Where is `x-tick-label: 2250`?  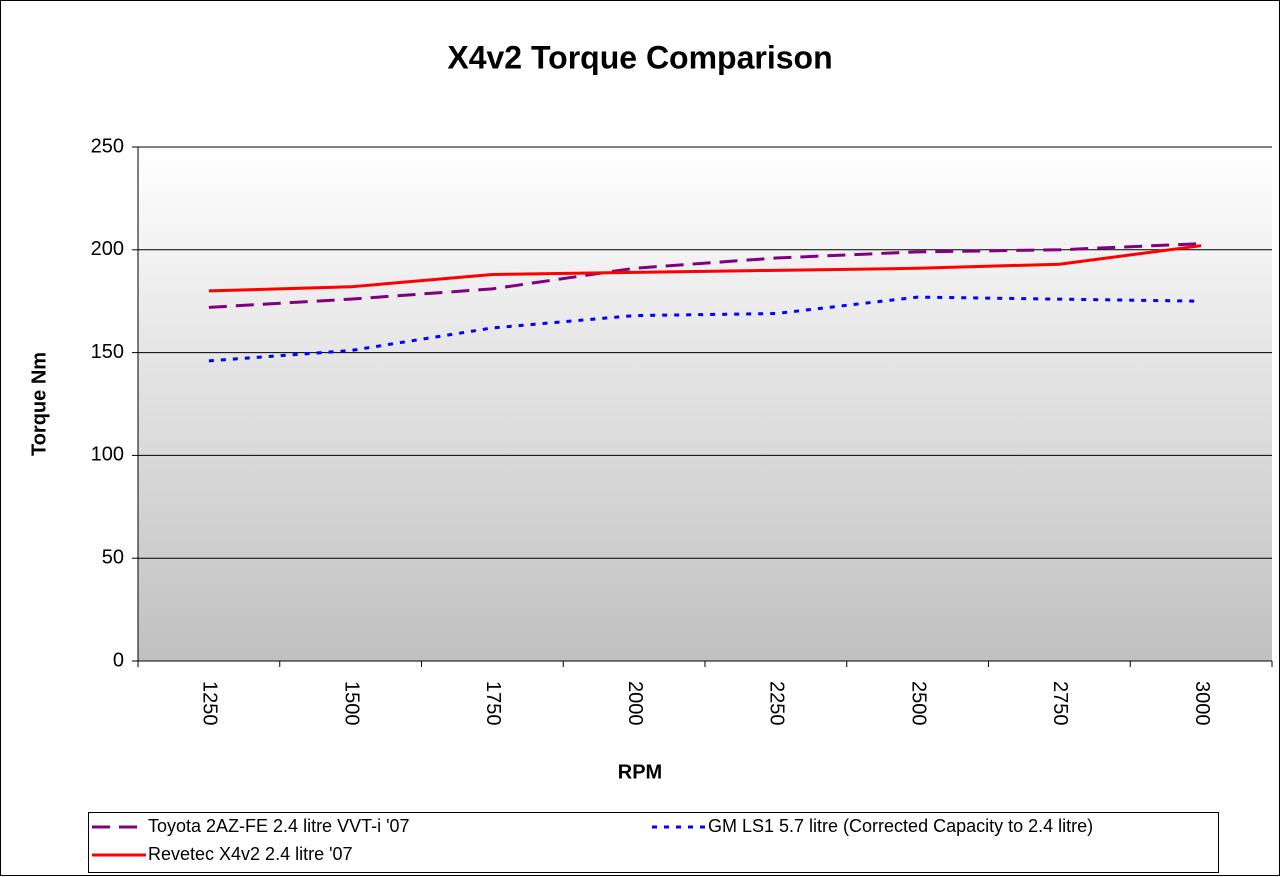 x-tick-label: 2250 is located at coordinates (777, 703).